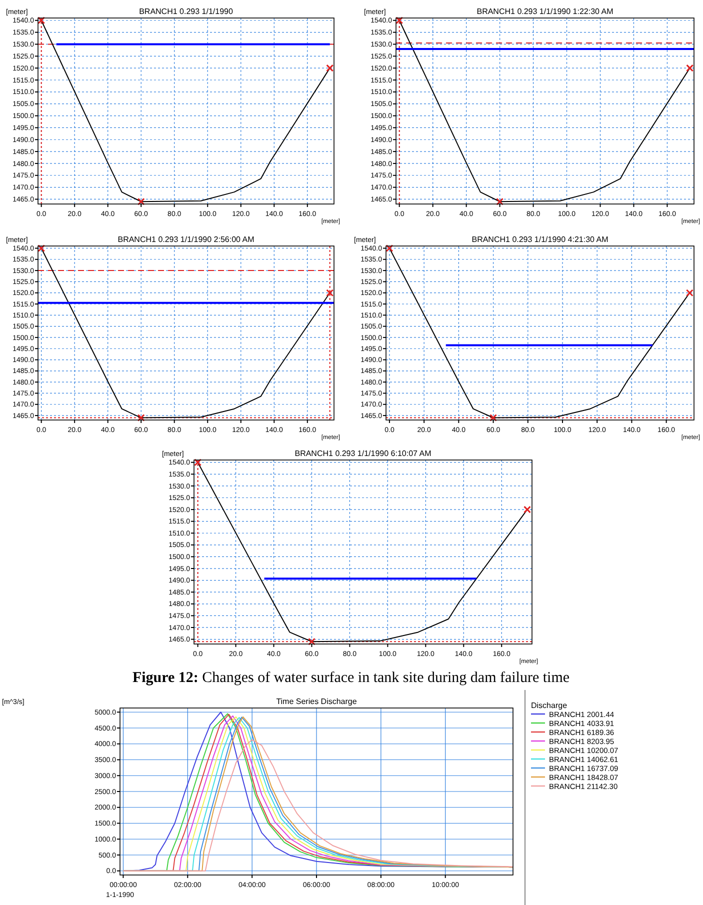 The width and height of the screenshot is (703, 905). What do you see at coordinates (363, 453) in the screenshot?
I see `chart-title: BRANCH1 0.293 1/1/1990 6:10:07 AM` at bounding box center [363, 453].